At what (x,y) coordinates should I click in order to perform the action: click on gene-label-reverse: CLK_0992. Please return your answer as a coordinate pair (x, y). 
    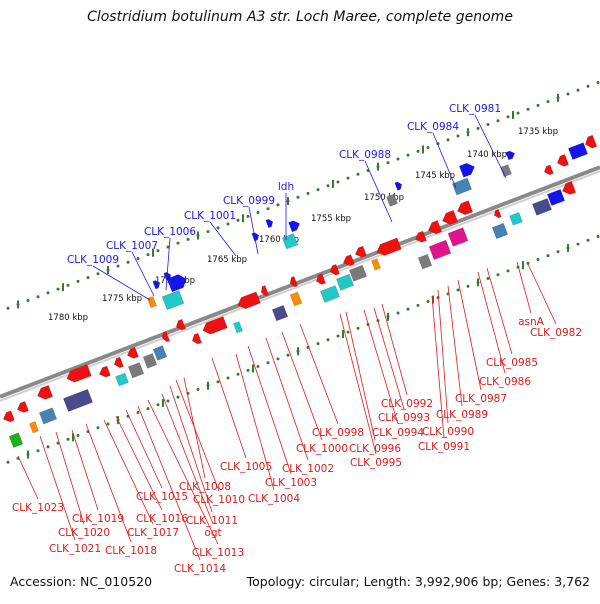
    Looking at the image, I should click on (407, 404).